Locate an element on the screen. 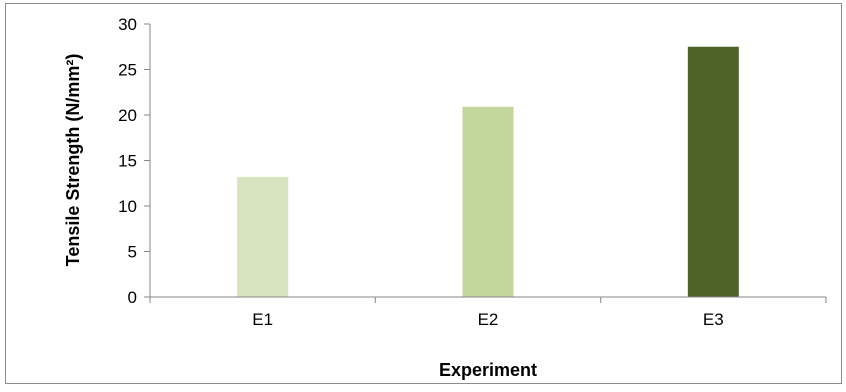  x-axis-tick-labels: E1 E2 E3 is located at coordinates (487, 319).